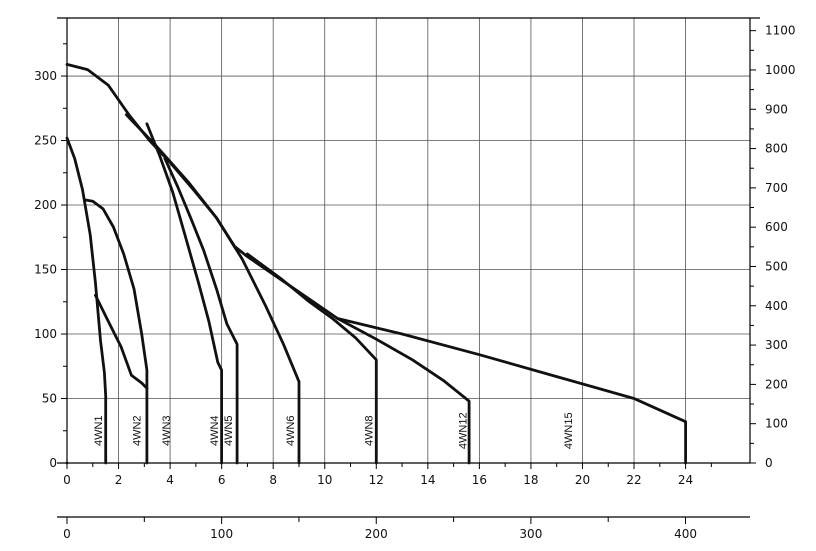  I want to click on x2-tick-label: 400, so click(685, 534).